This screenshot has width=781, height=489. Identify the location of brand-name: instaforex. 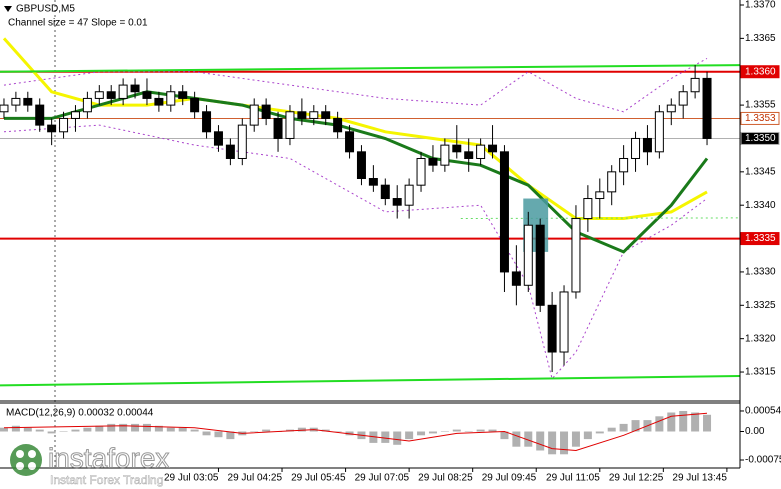
(108, 457).